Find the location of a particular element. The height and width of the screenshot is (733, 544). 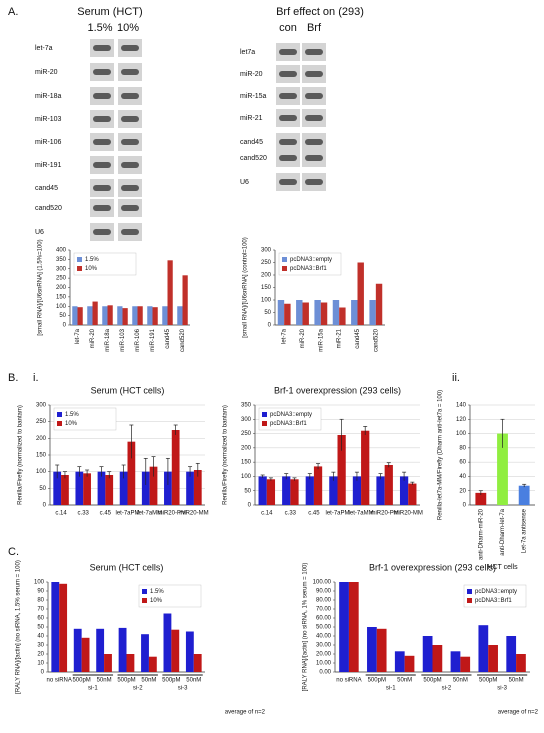

y-tick-label: 90 is located at coordinates (40, 592).